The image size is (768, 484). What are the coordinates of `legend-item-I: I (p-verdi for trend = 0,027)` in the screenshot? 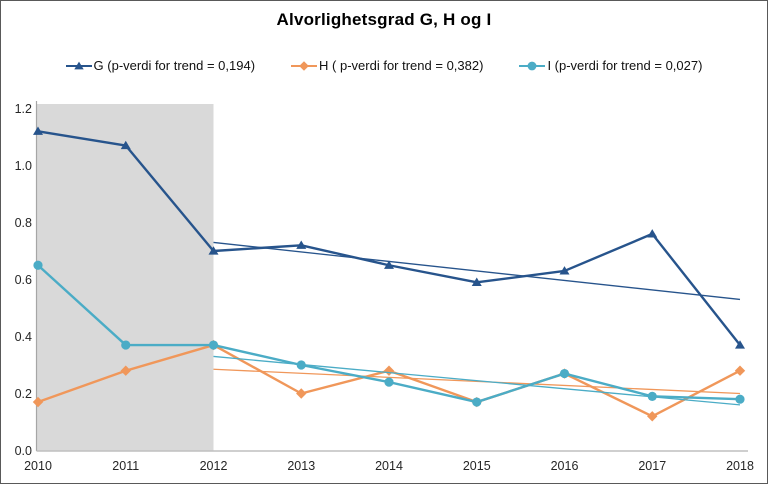 It's located at (610, 65).